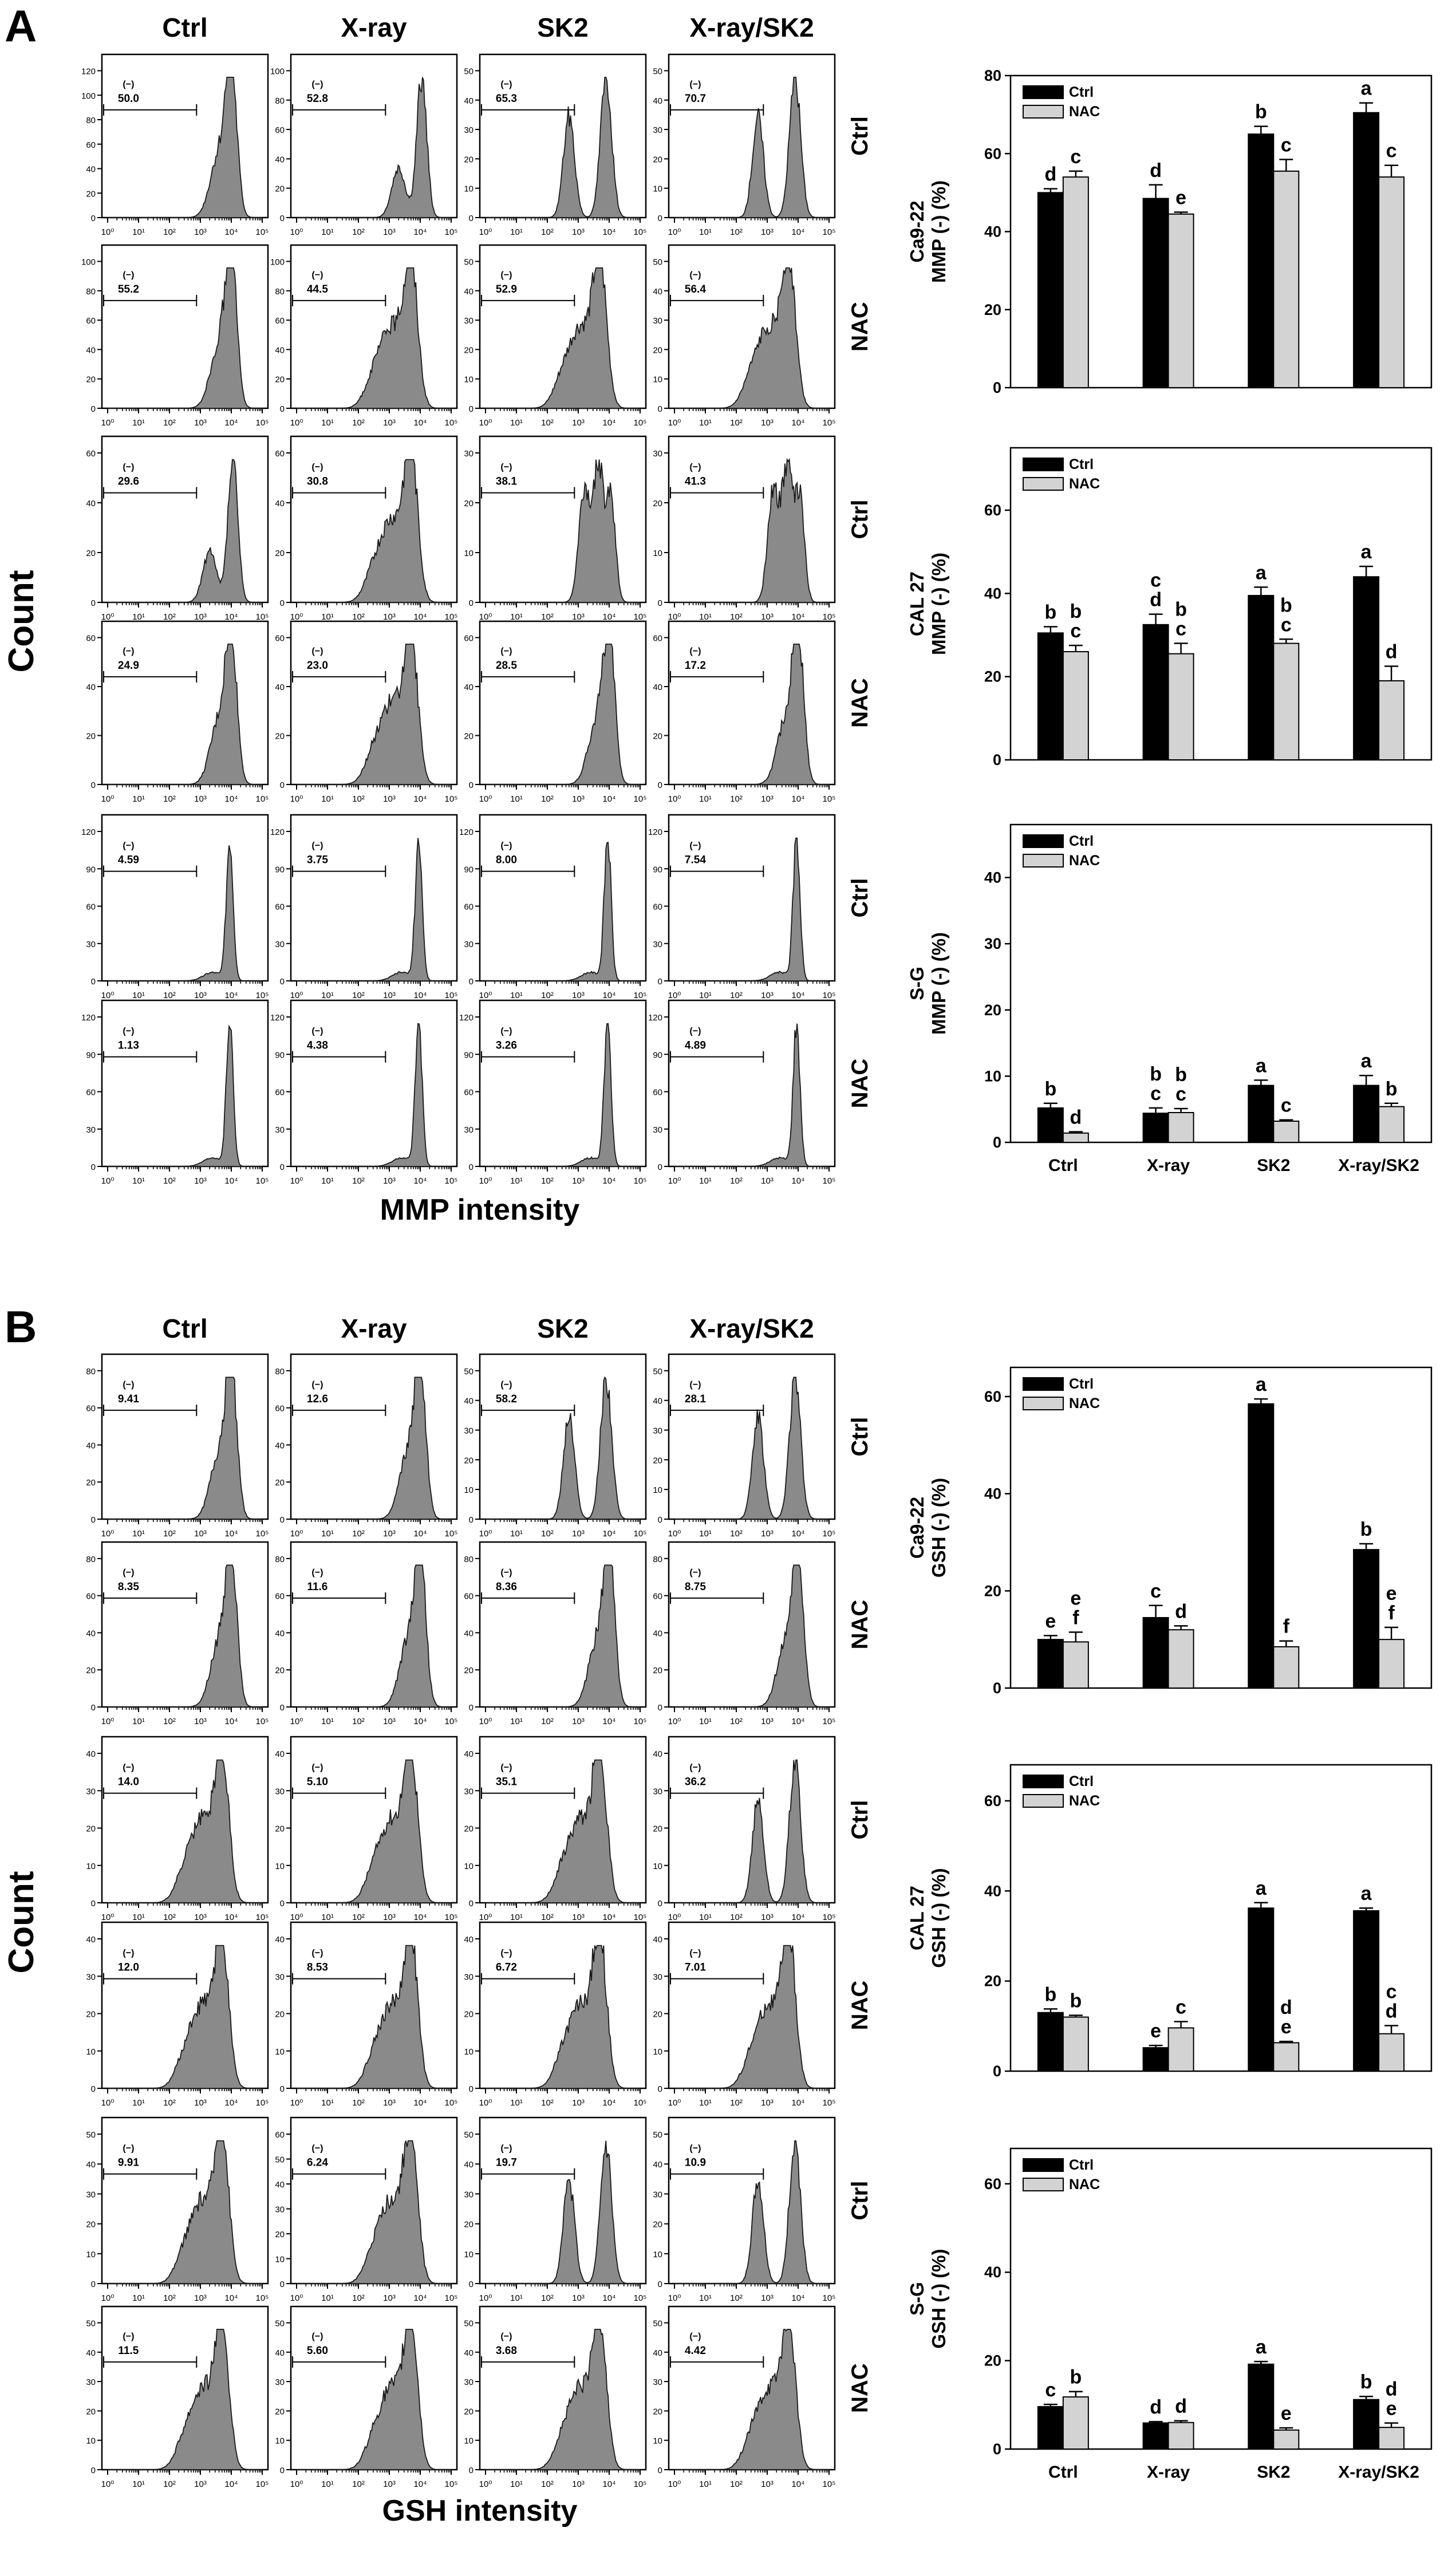 The image size is (1456, 2555). Describe the element at coordinates (655, 1018) in the screenshot. I see `y-tick-label: 120` at that location.